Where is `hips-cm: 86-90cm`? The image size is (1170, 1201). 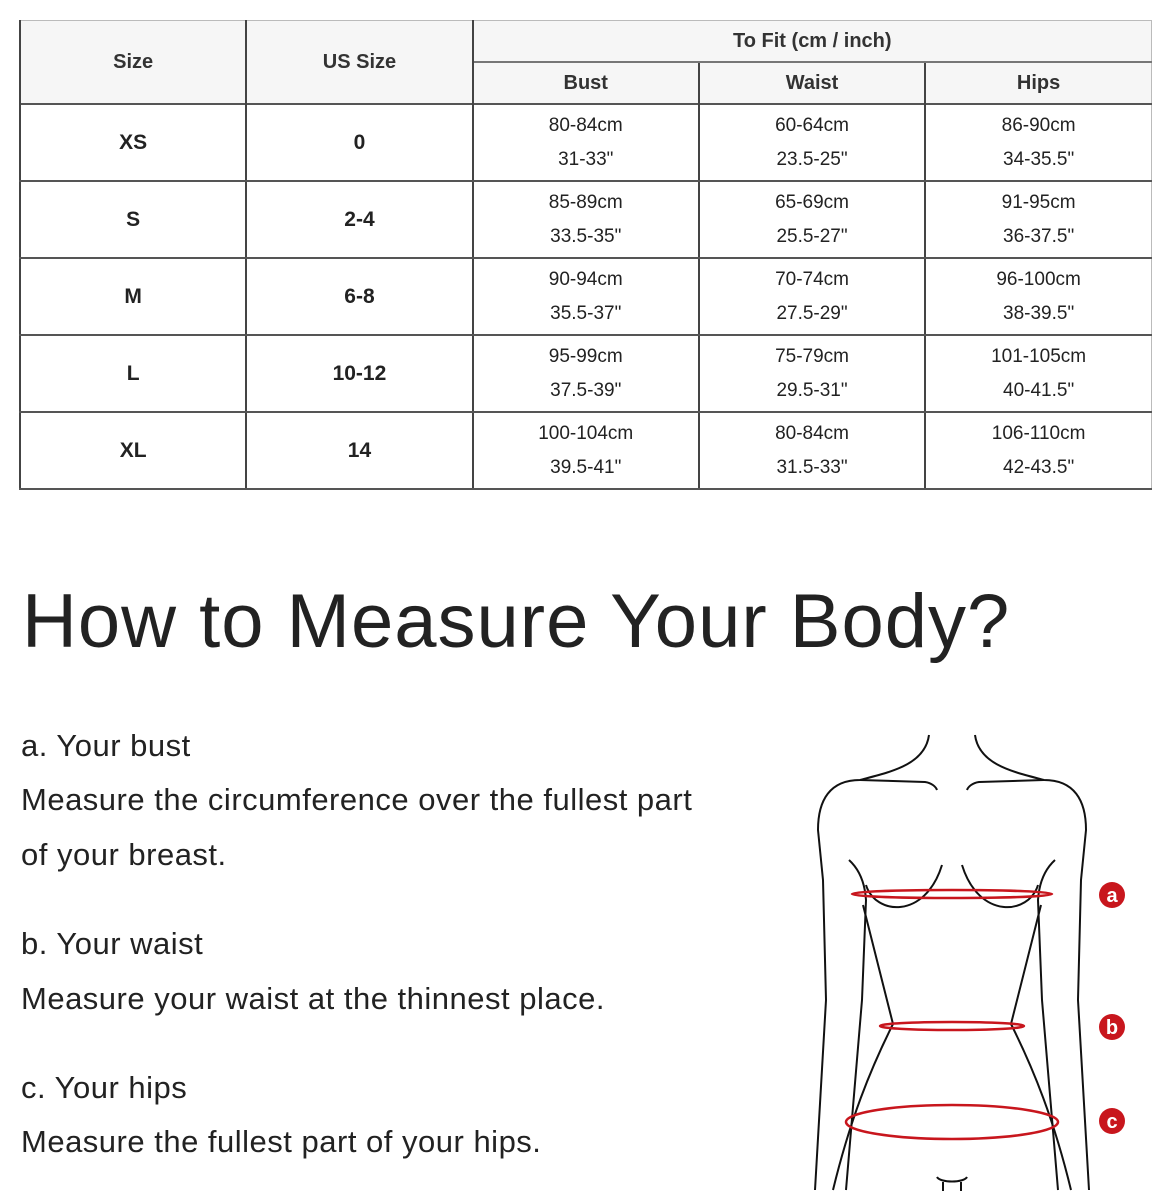
hips-cm: 86-90cm is located at coordinates (1038, 125).